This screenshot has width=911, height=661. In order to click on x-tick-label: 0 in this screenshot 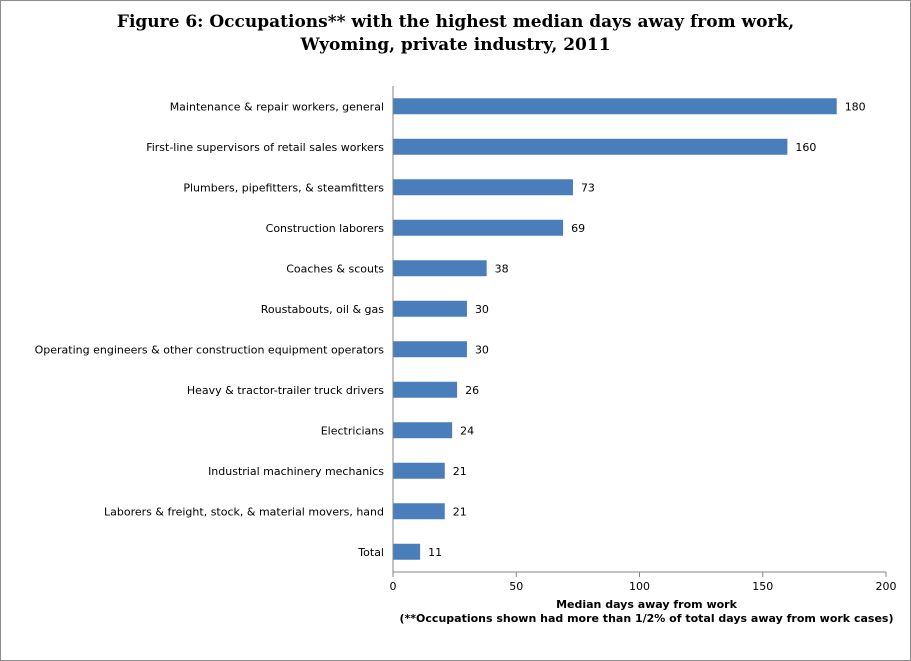, I will do `click(393, 586)`.